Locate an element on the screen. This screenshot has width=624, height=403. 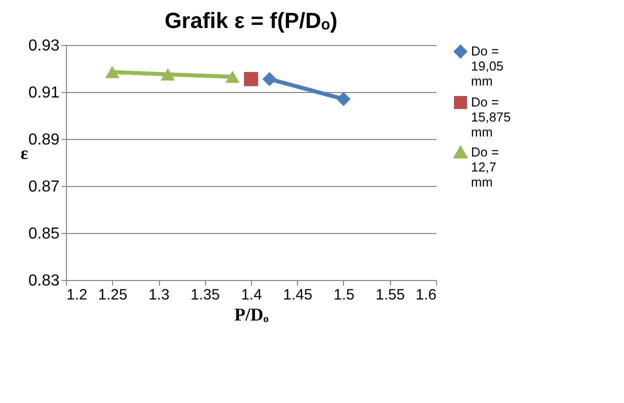
x-axis-title: P/Dₒ is located at coordinates (251, 314).